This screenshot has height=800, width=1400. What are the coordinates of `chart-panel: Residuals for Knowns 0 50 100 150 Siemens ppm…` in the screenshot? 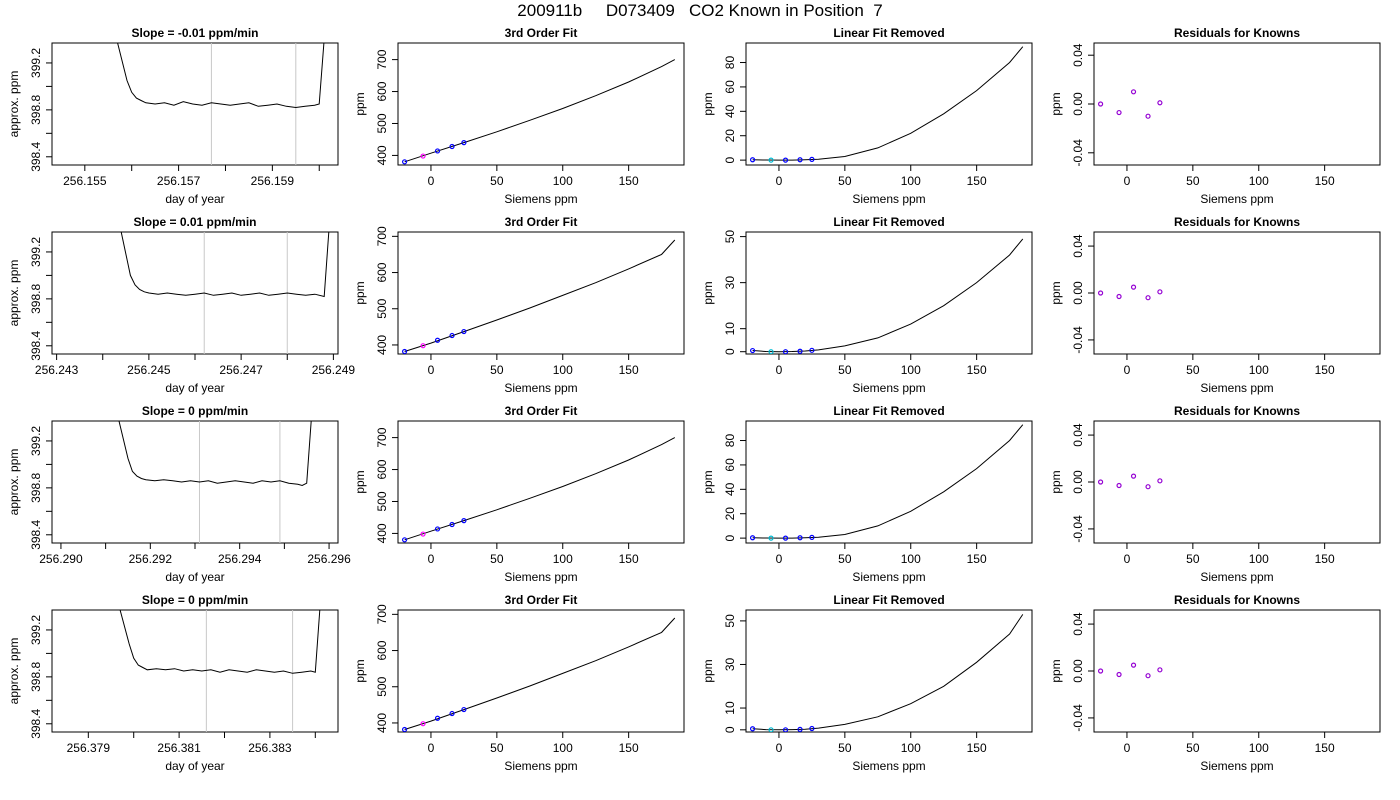 It's located at (1215, 116).